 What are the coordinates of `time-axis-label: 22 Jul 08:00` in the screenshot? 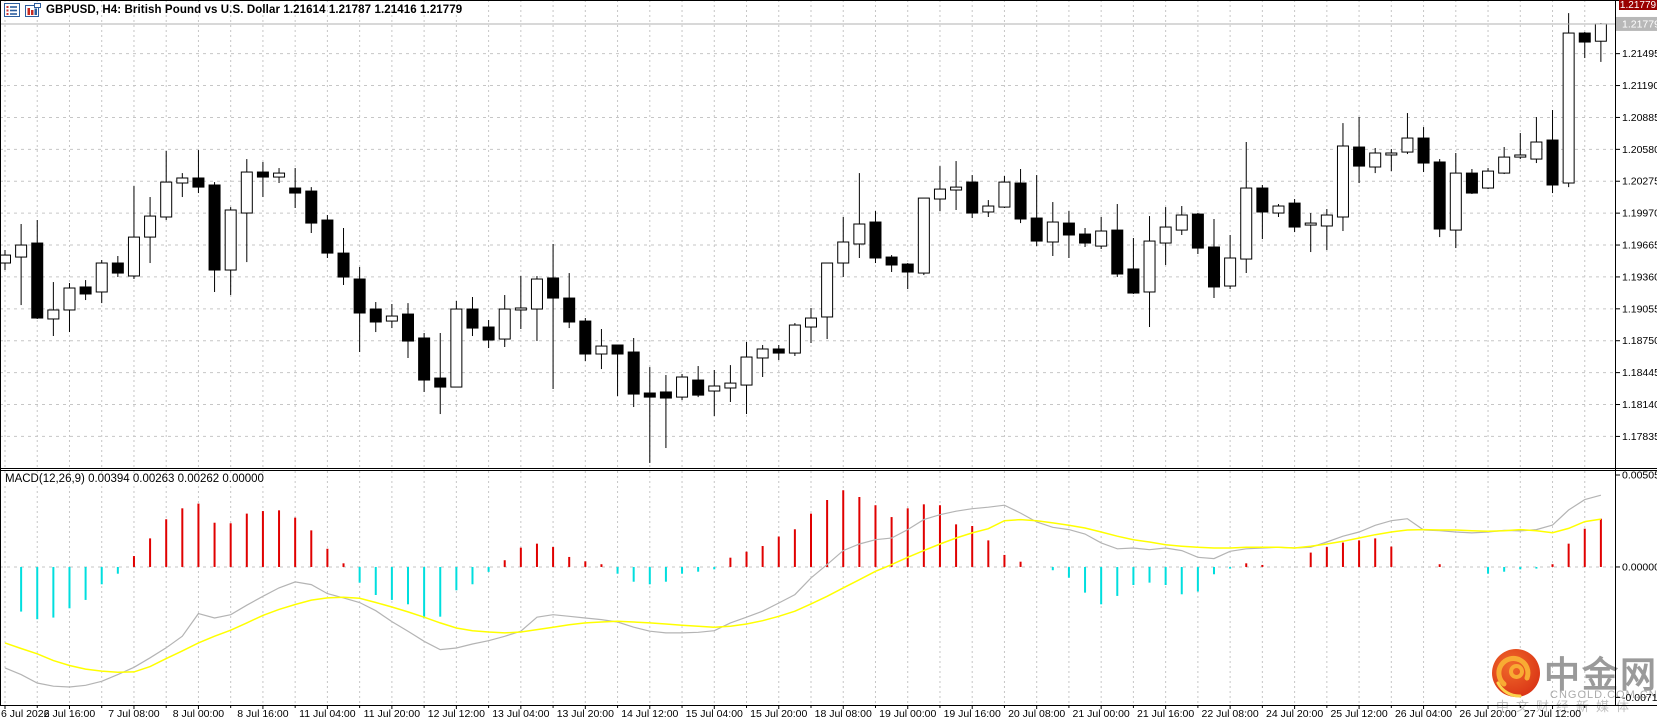 It's located at (1230, 714).